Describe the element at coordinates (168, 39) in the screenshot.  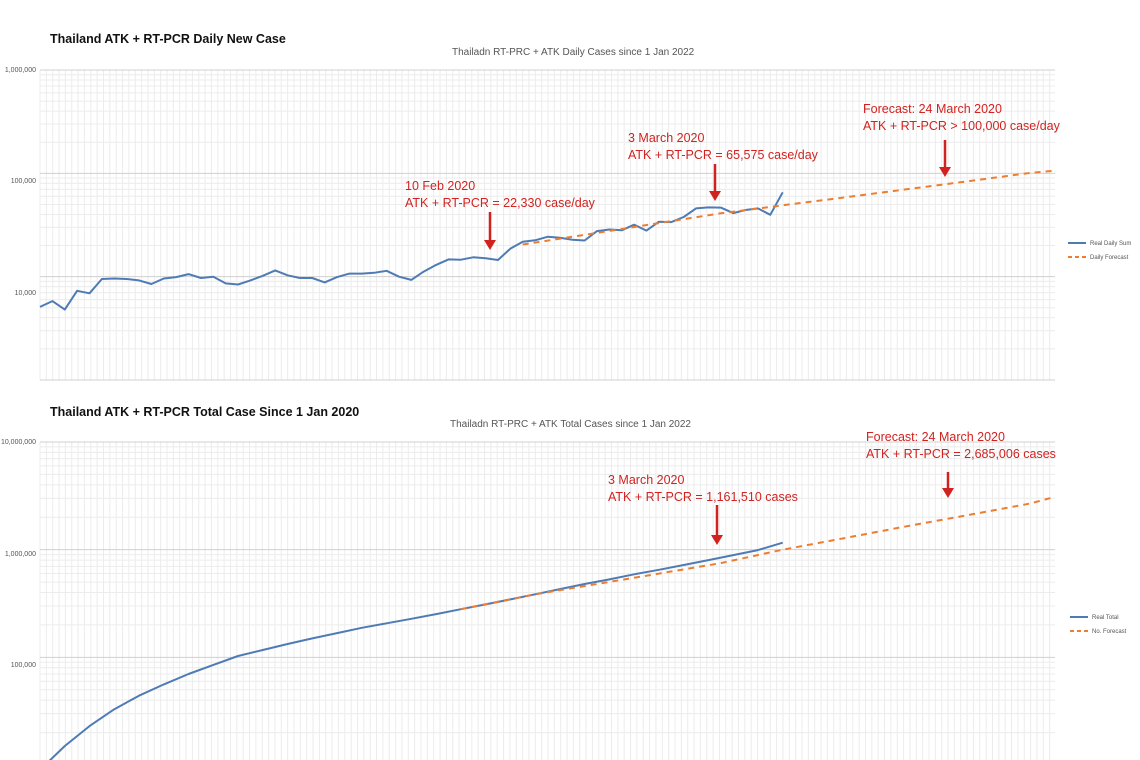
I see `chart-heading: Thailand ATK + RT-PCR Daily New Case` at that location.